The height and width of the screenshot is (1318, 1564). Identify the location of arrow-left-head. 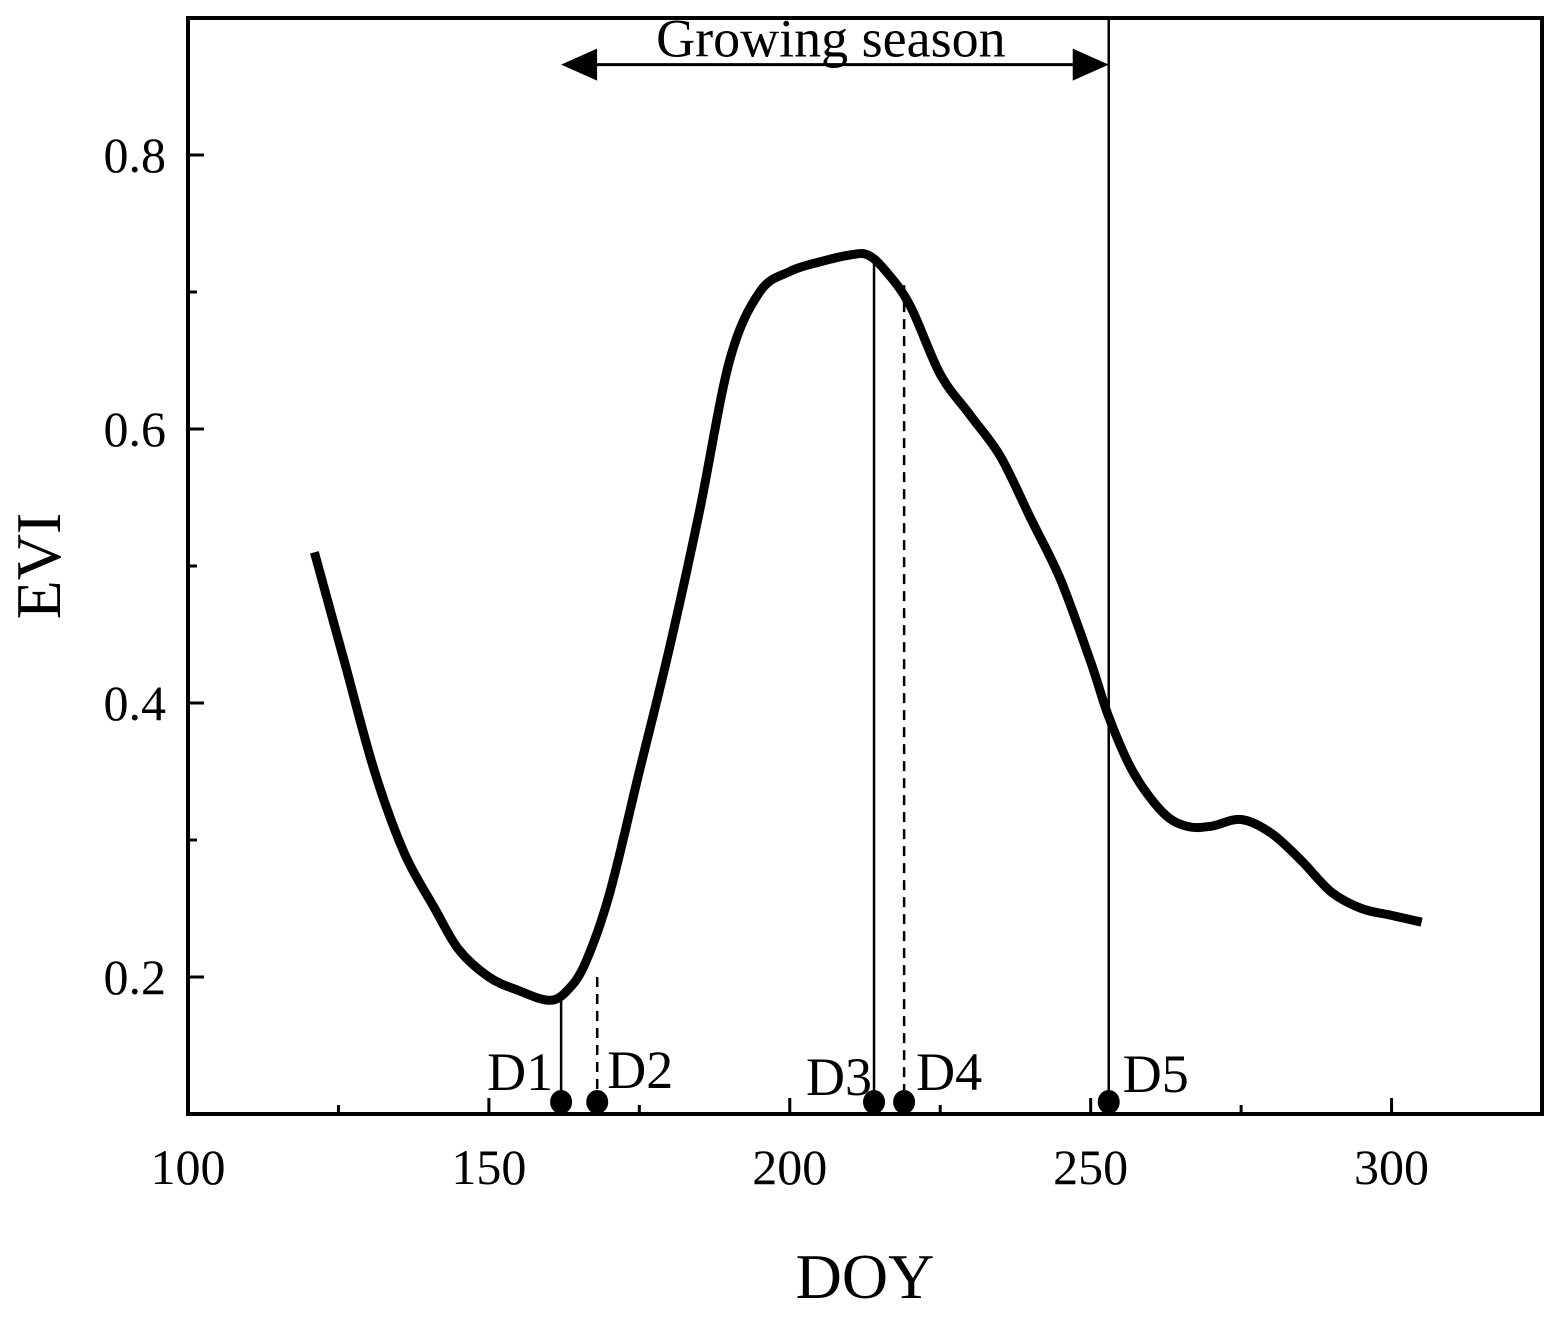
(579, 64).